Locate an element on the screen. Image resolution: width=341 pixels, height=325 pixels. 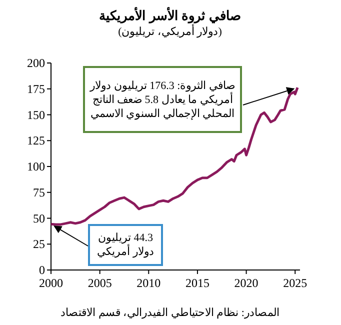
x-tick-label: 2015 is located at coordinates (197, 283).